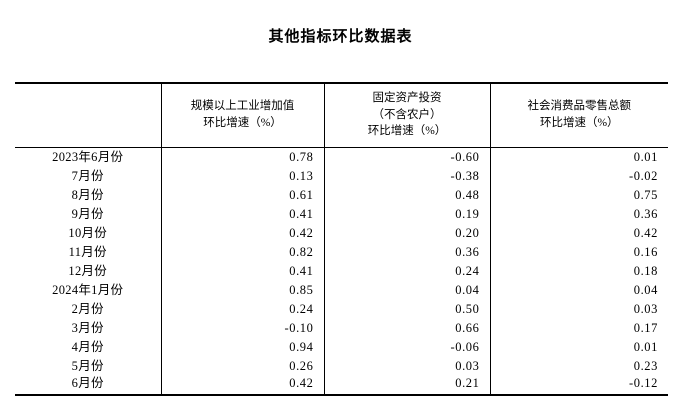  What do you see at coordinates (407, 366) in the screenshot?
I see `cell-fixed-asset-investment: 0.03` at bounding box center [407, 366].